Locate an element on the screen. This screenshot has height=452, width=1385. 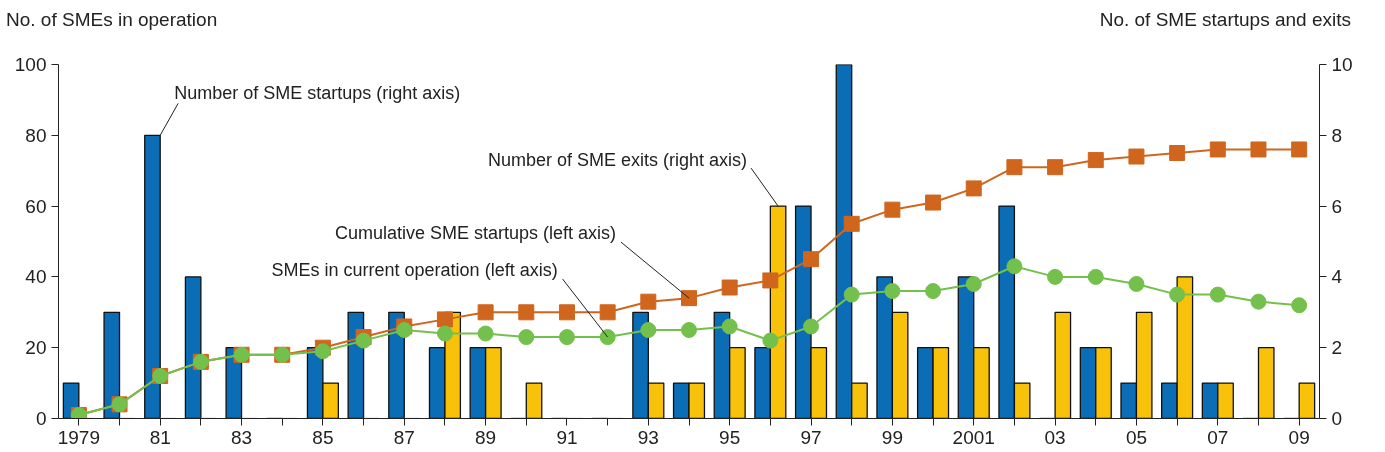
y2-tick-label: 6 is located at coordinates (1337, 206).